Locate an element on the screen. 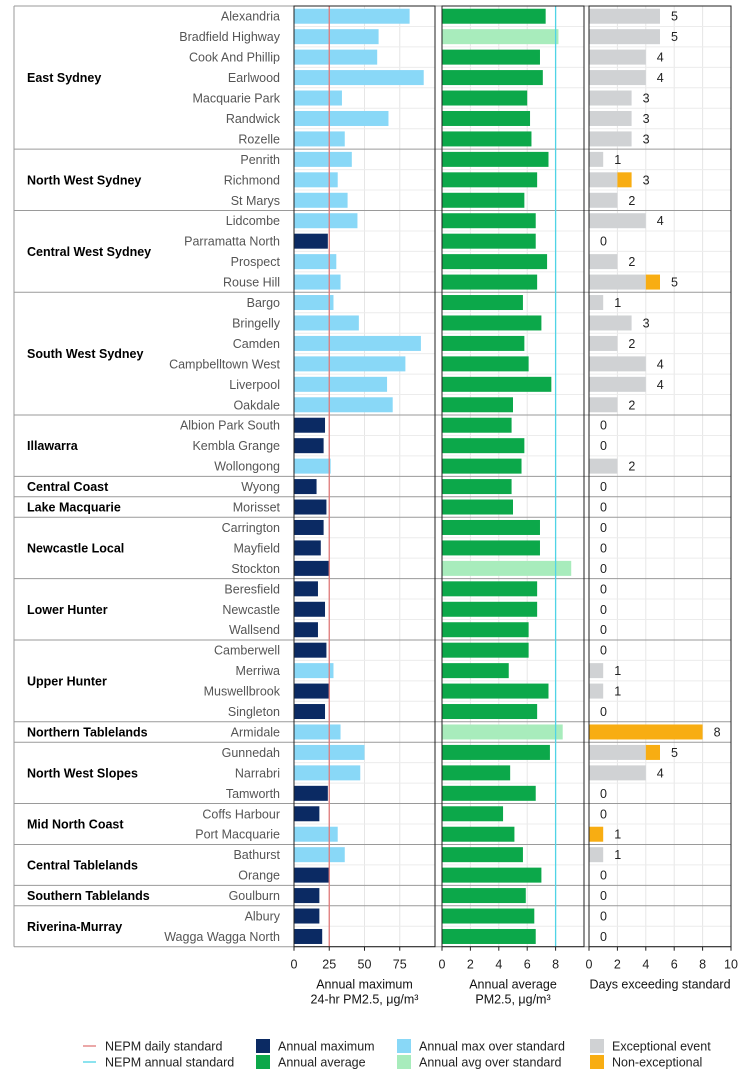 Image resolution: width=744 pixels, height=1080 pixels. region-label: Upper Hunter is located at coordinates (67, 681).